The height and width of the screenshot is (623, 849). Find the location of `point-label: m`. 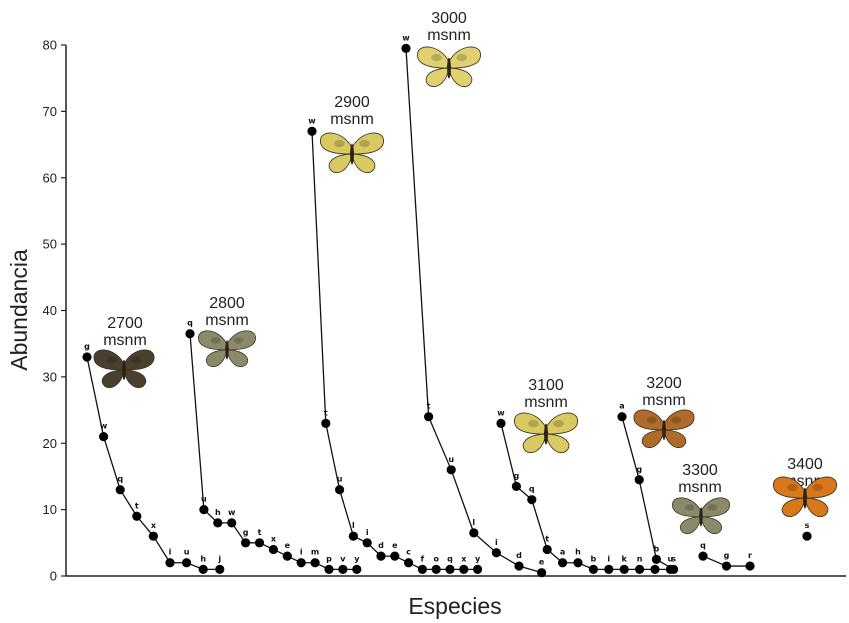

point-label: m is located at coordinates (315, 552).